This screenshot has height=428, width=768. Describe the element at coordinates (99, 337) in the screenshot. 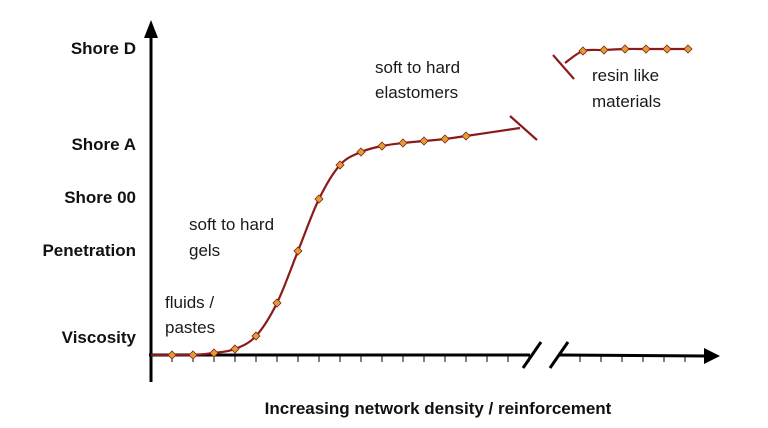

I see `y-label-viscosity: Viscosity` at that location.